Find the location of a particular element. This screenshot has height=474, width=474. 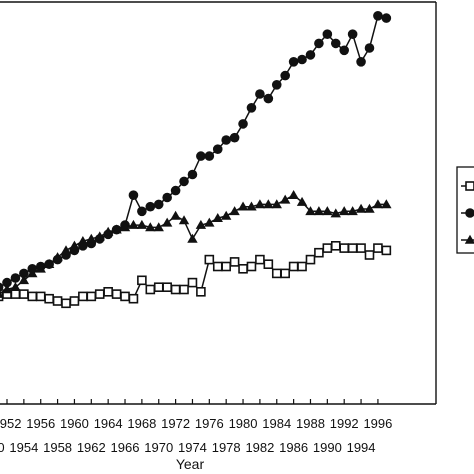

x-upper-tick-label: 1988 is located at coordinates (310, 423).